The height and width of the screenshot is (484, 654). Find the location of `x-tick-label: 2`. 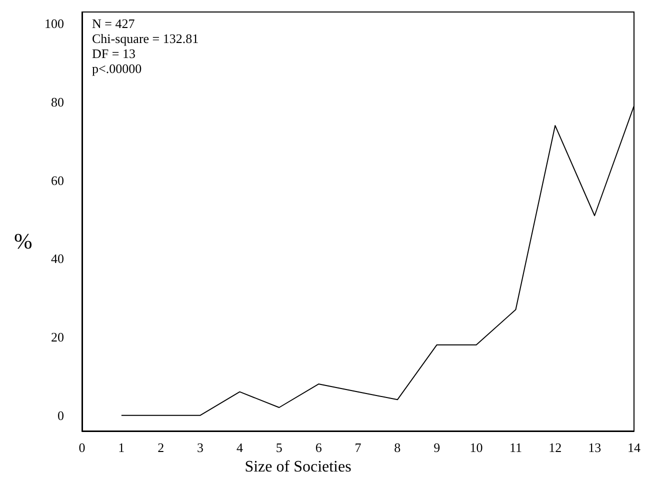

x-tick-label: 2 is located at coordinates (161, 447).